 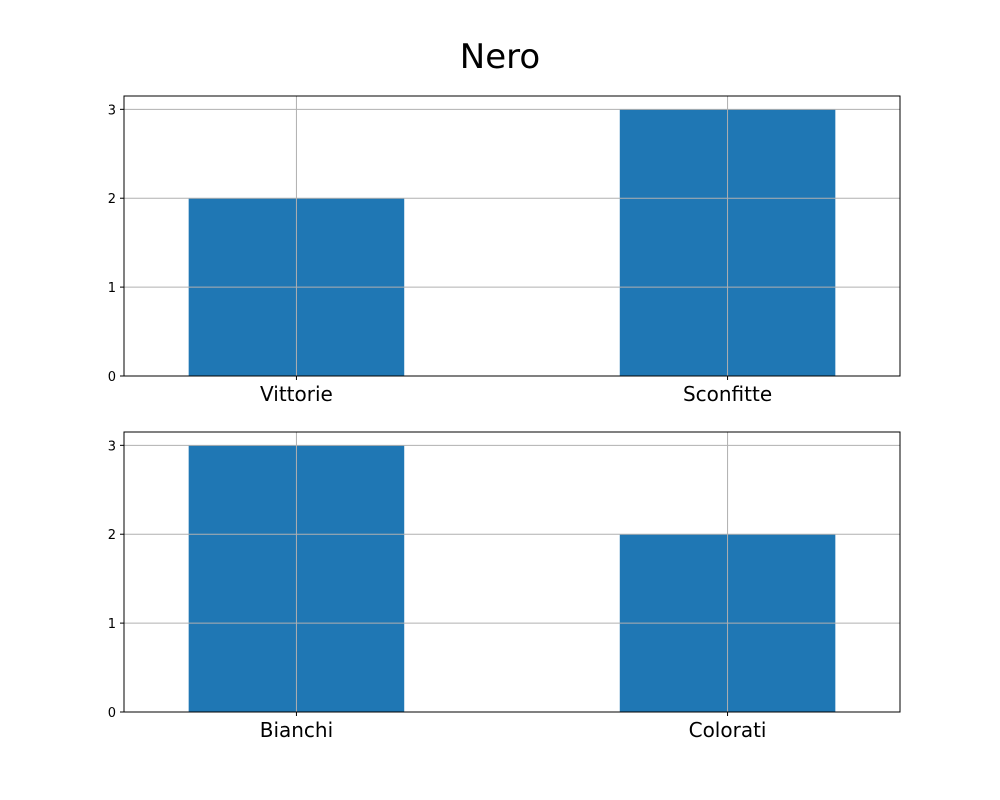 What do you see at coordinates (296, 394) in the screenshot?
I see `x-tick-label-vittorie: Vittorie` at bounding box center [296, 394].